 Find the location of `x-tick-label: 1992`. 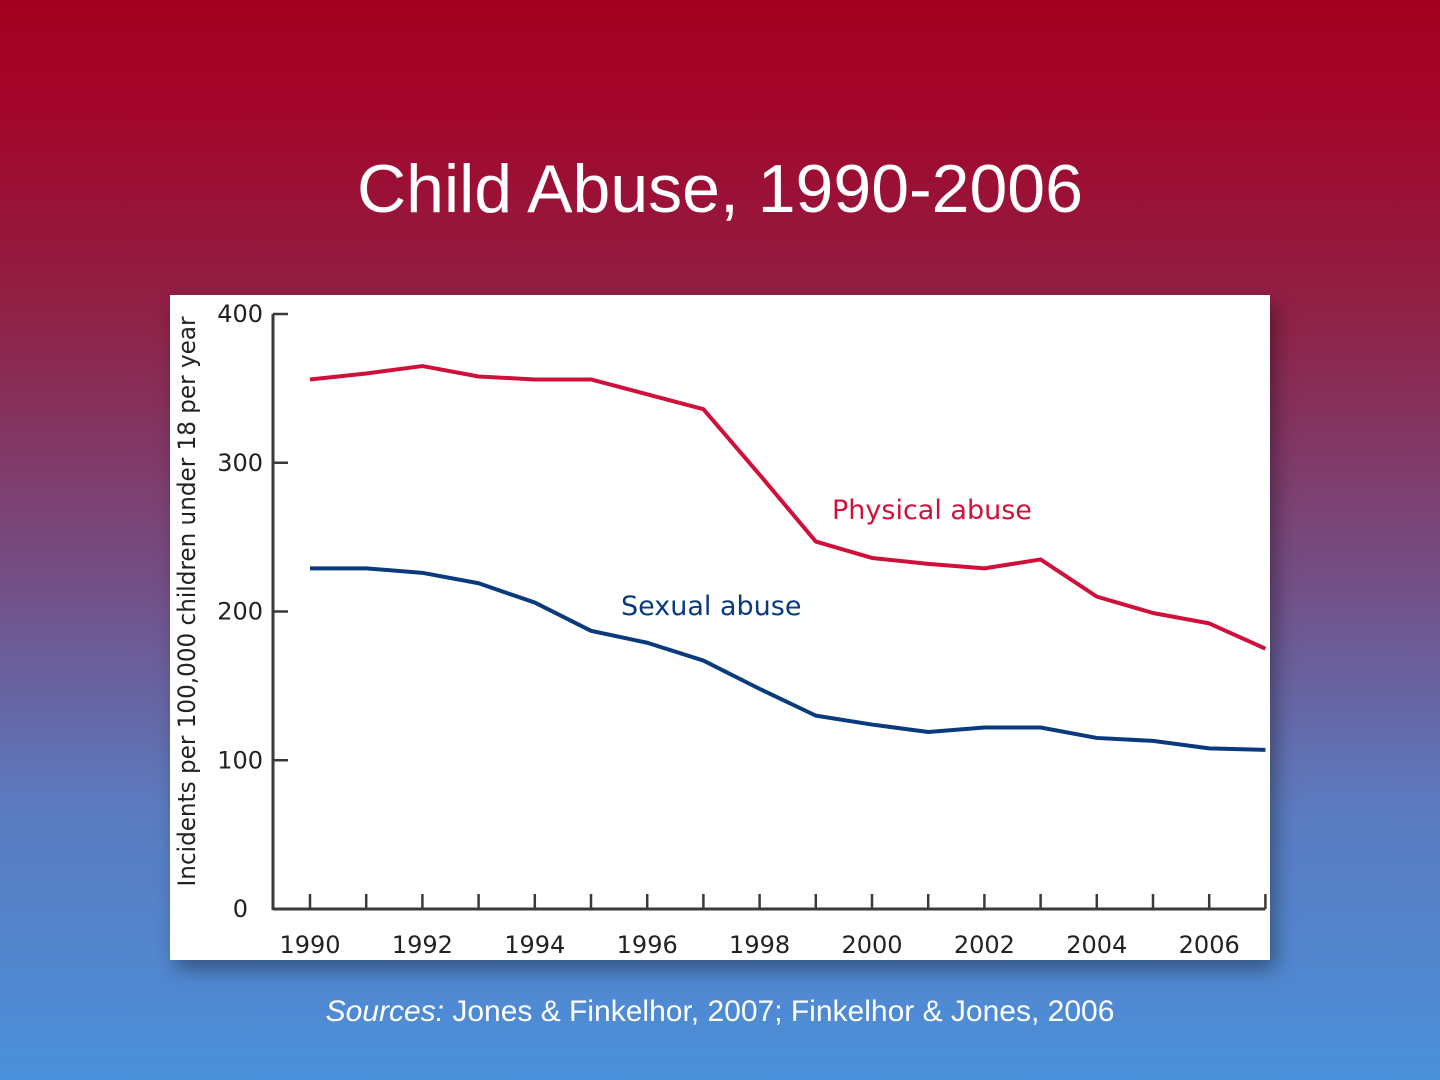

x-tick-label: 1992 is located at coordinates (422, 945).